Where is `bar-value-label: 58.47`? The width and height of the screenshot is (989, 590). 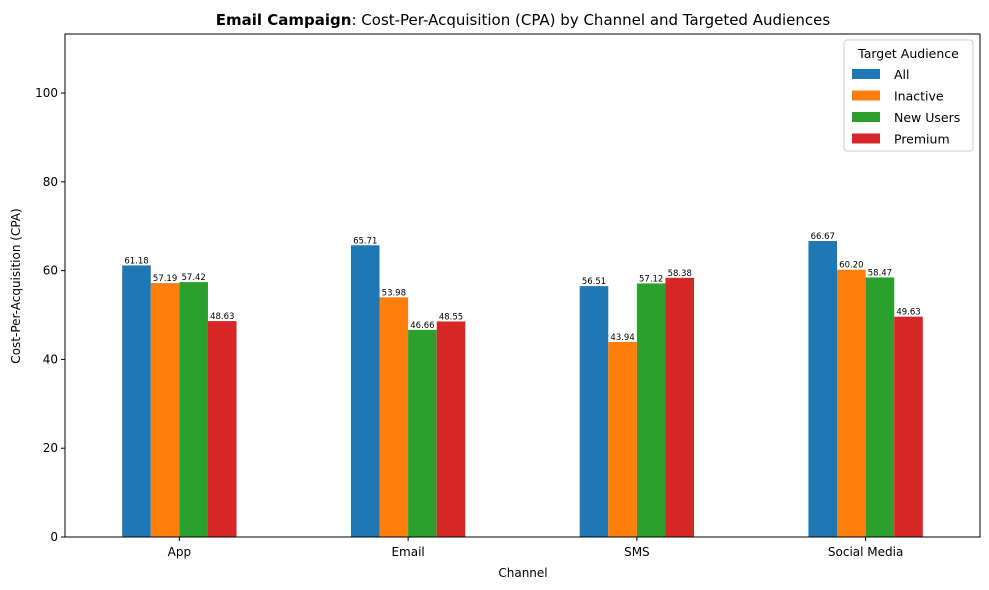 bar-value-label: 58.47 is located at coordinates (880, 273).